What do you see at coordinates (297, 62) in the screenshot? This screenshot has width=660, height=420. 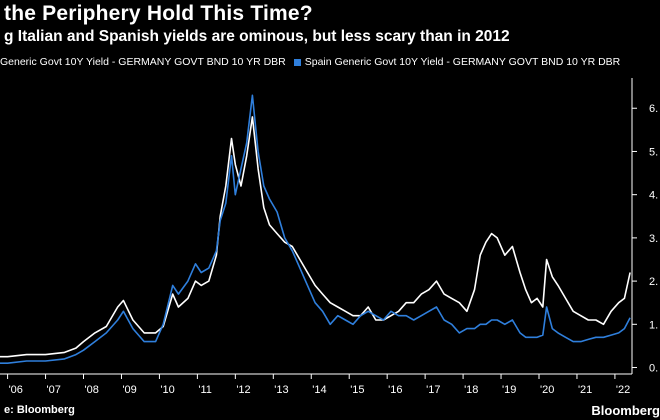 I see `legend-swatch-spain` at bounding box center [297, 62].